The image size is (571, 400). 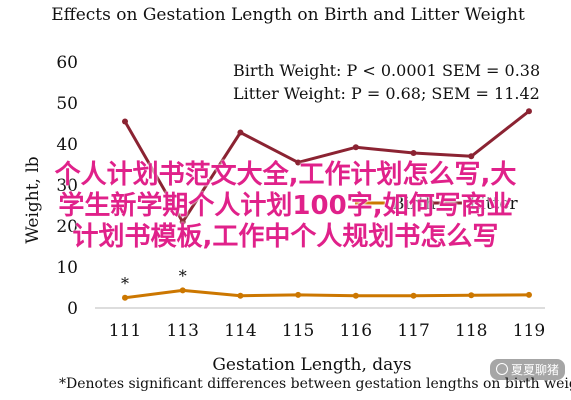 What do you see at coordinates (386, 93) in the screenshot?
I see `annotation-litter-weight: Litter Weight: P = 0.68; SEM = 11.42` at bounding box center [386, 93].